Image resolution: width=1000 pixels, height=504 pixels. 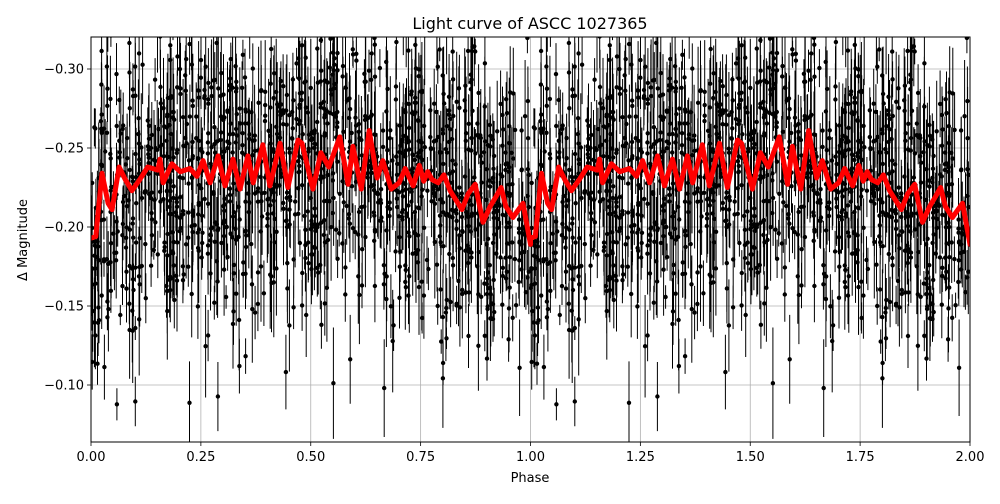 I want to click on x-tick-label: 0.75, so click(x=420, y=457).